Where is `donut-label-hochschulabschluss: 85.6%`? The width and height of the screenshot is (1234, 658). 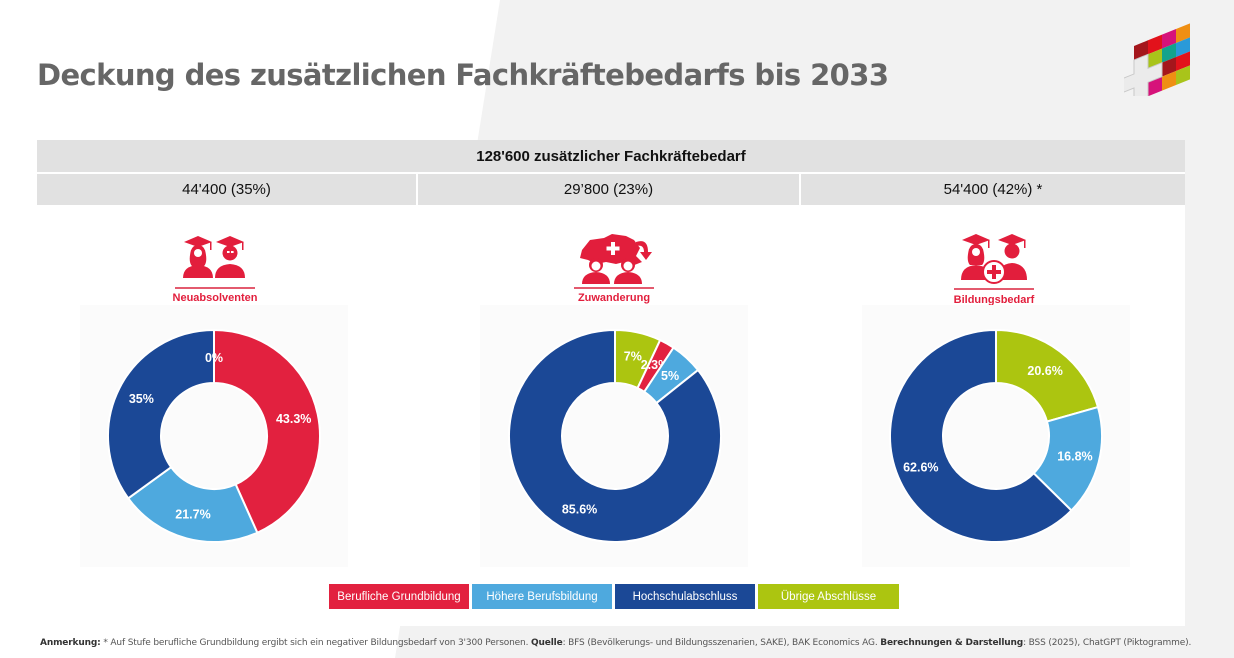 donut-label-hochschulabschluss: 85.6% is located at coordinates (579, 509).